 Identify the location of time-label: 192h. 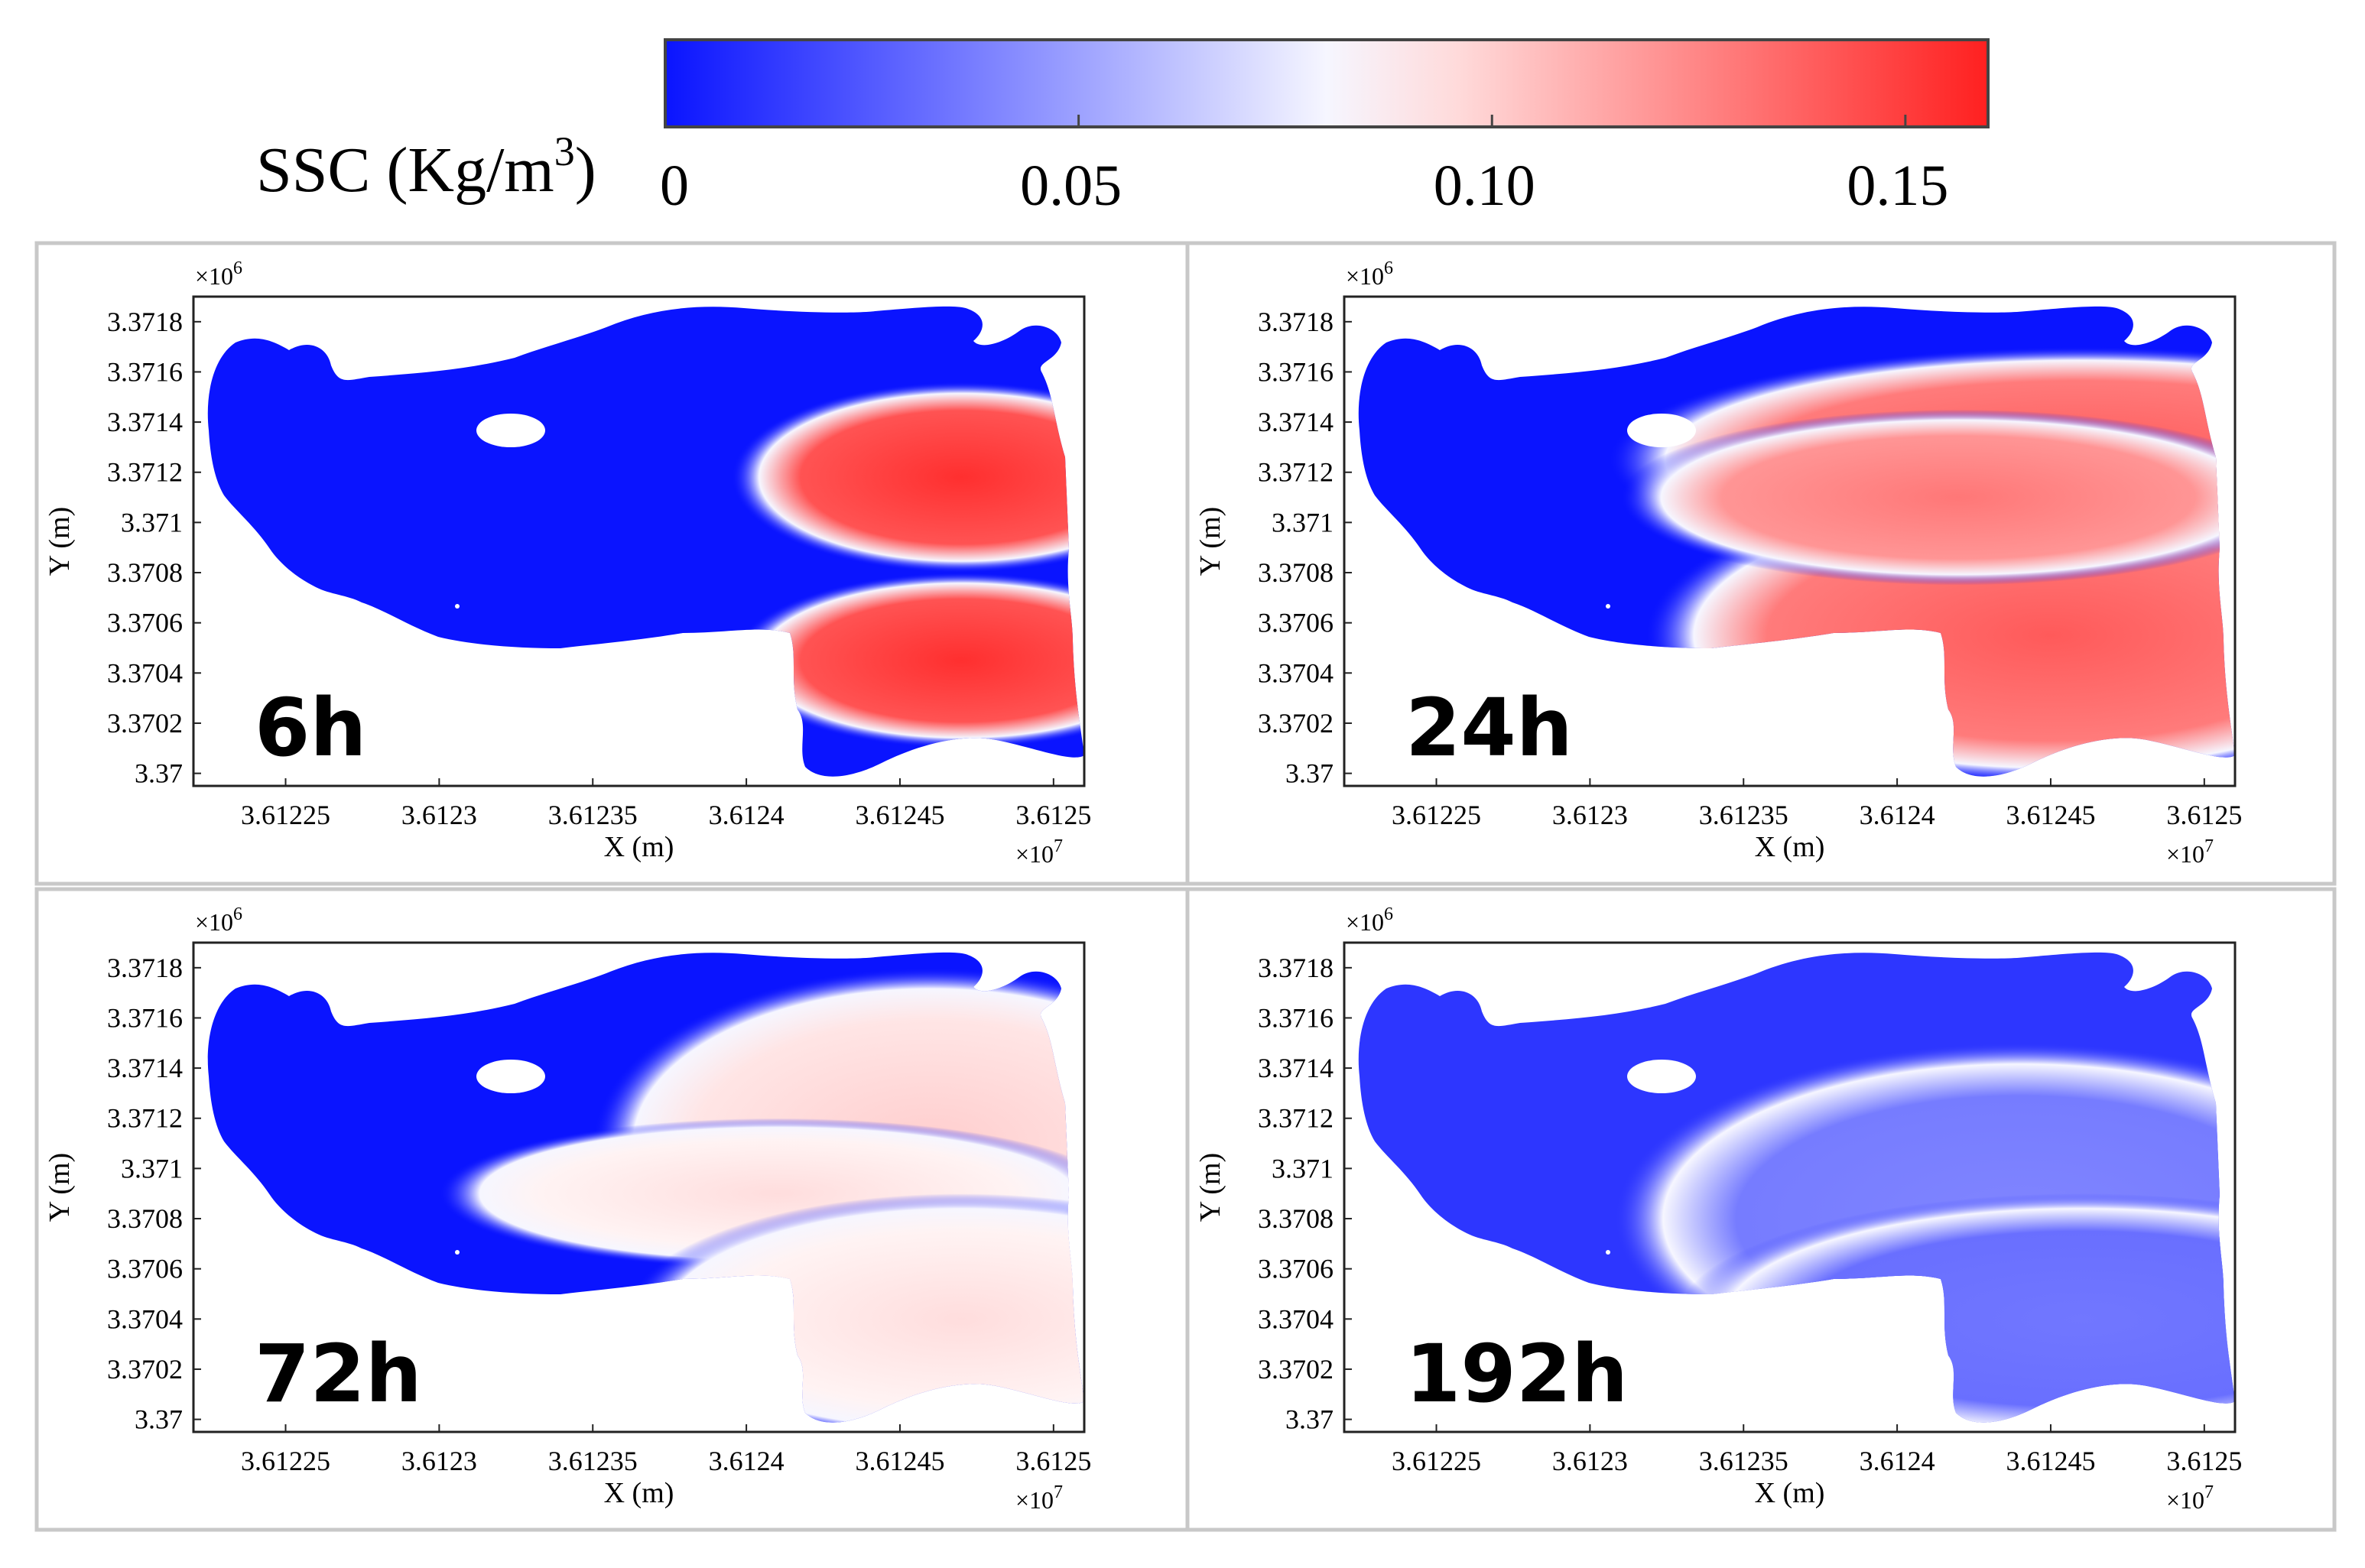
(1517, 1373).